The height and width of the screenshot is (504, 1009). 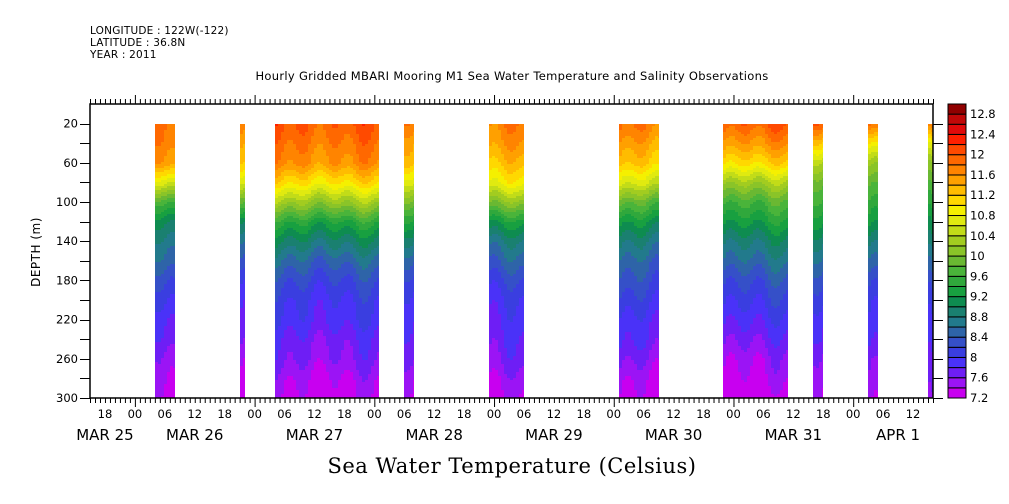 What do you see at coordinates (433, 435) in the screenshot?
I see `x-day-label: MAR 28` at bounding box center [433, 435].